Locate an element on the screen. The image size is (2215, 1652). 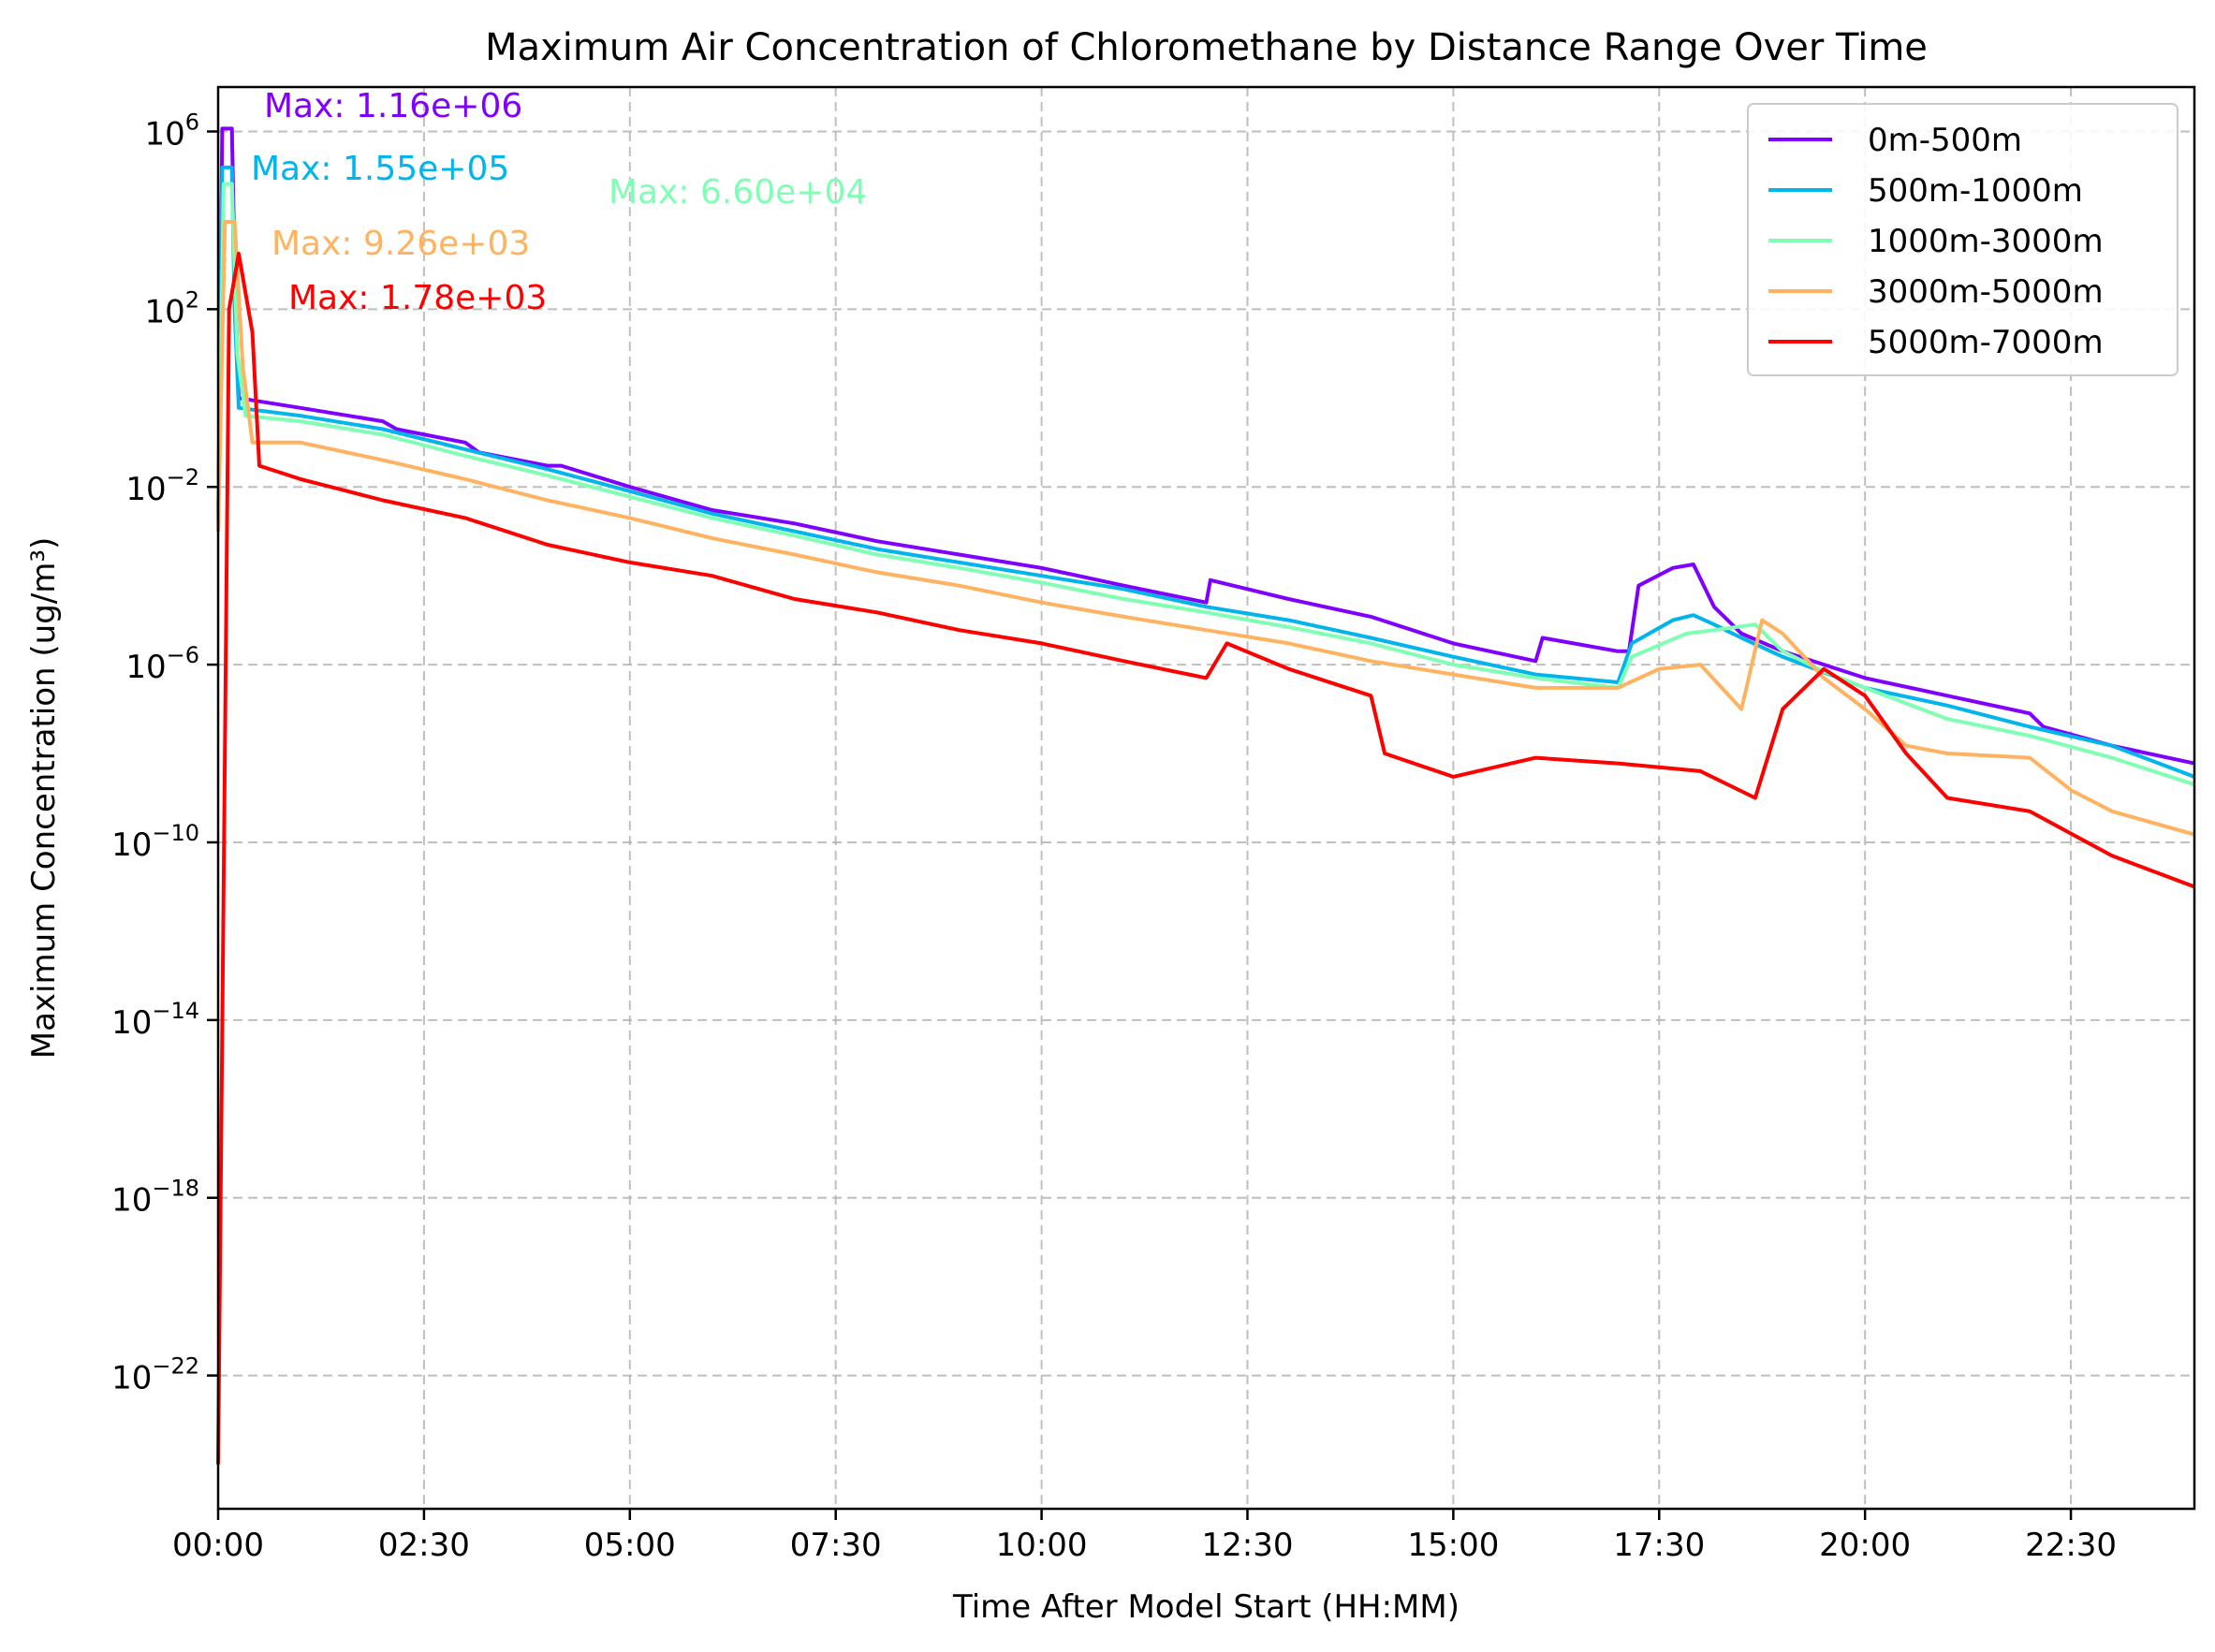
x-tick-label: 12:30 is located at coordinates (1247, 1545).